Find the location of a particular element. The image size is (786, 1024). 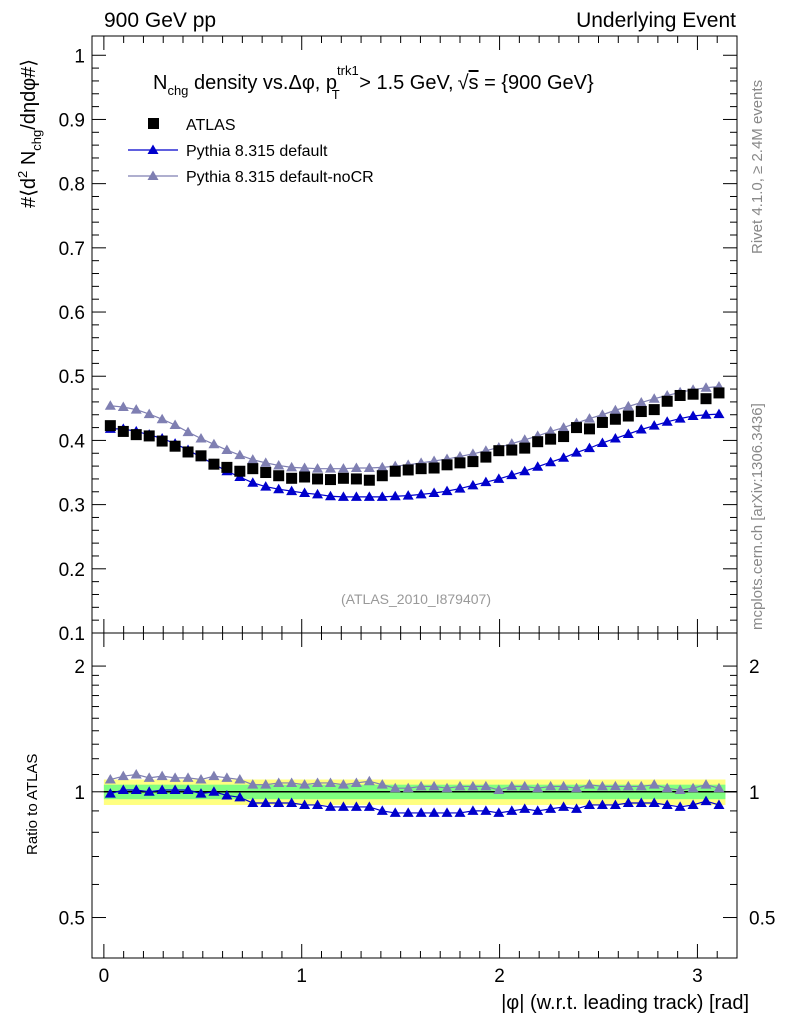

mcplots-label: mcplots.cern.ch [arXiv:1306.3436] is located at coordinates (757, 516).